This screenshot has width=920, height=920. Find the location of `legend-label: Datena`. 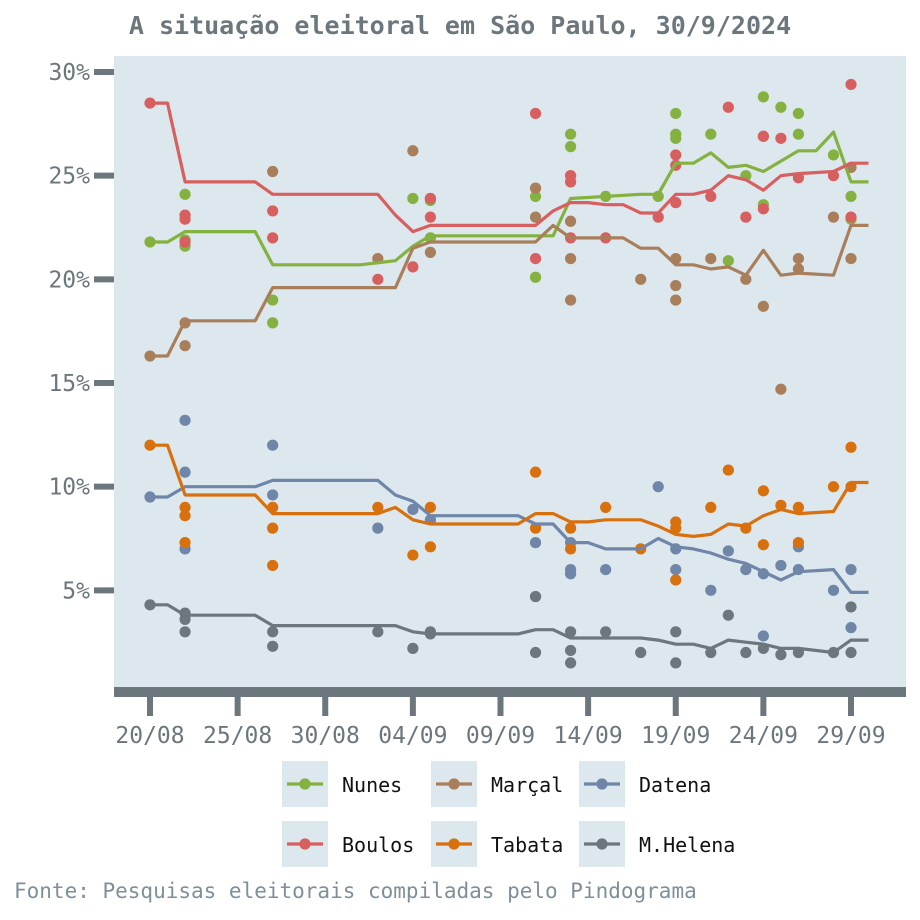

legend-label: Datena is located at coordinates (675, 785).